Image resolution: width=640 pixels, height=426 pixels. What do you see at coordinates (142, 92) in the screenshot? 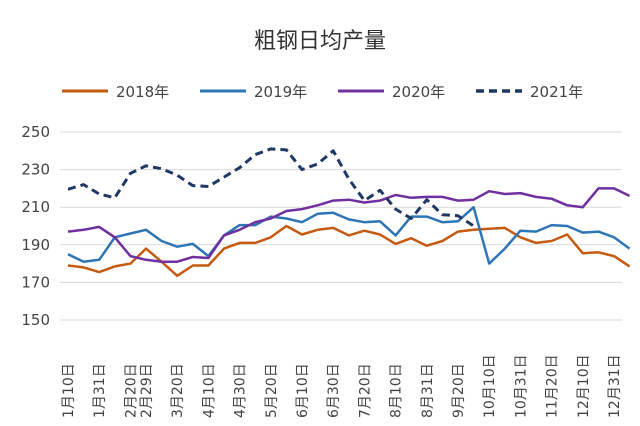
I see `legend-label: 2018年` at bounding box center [142, 92].